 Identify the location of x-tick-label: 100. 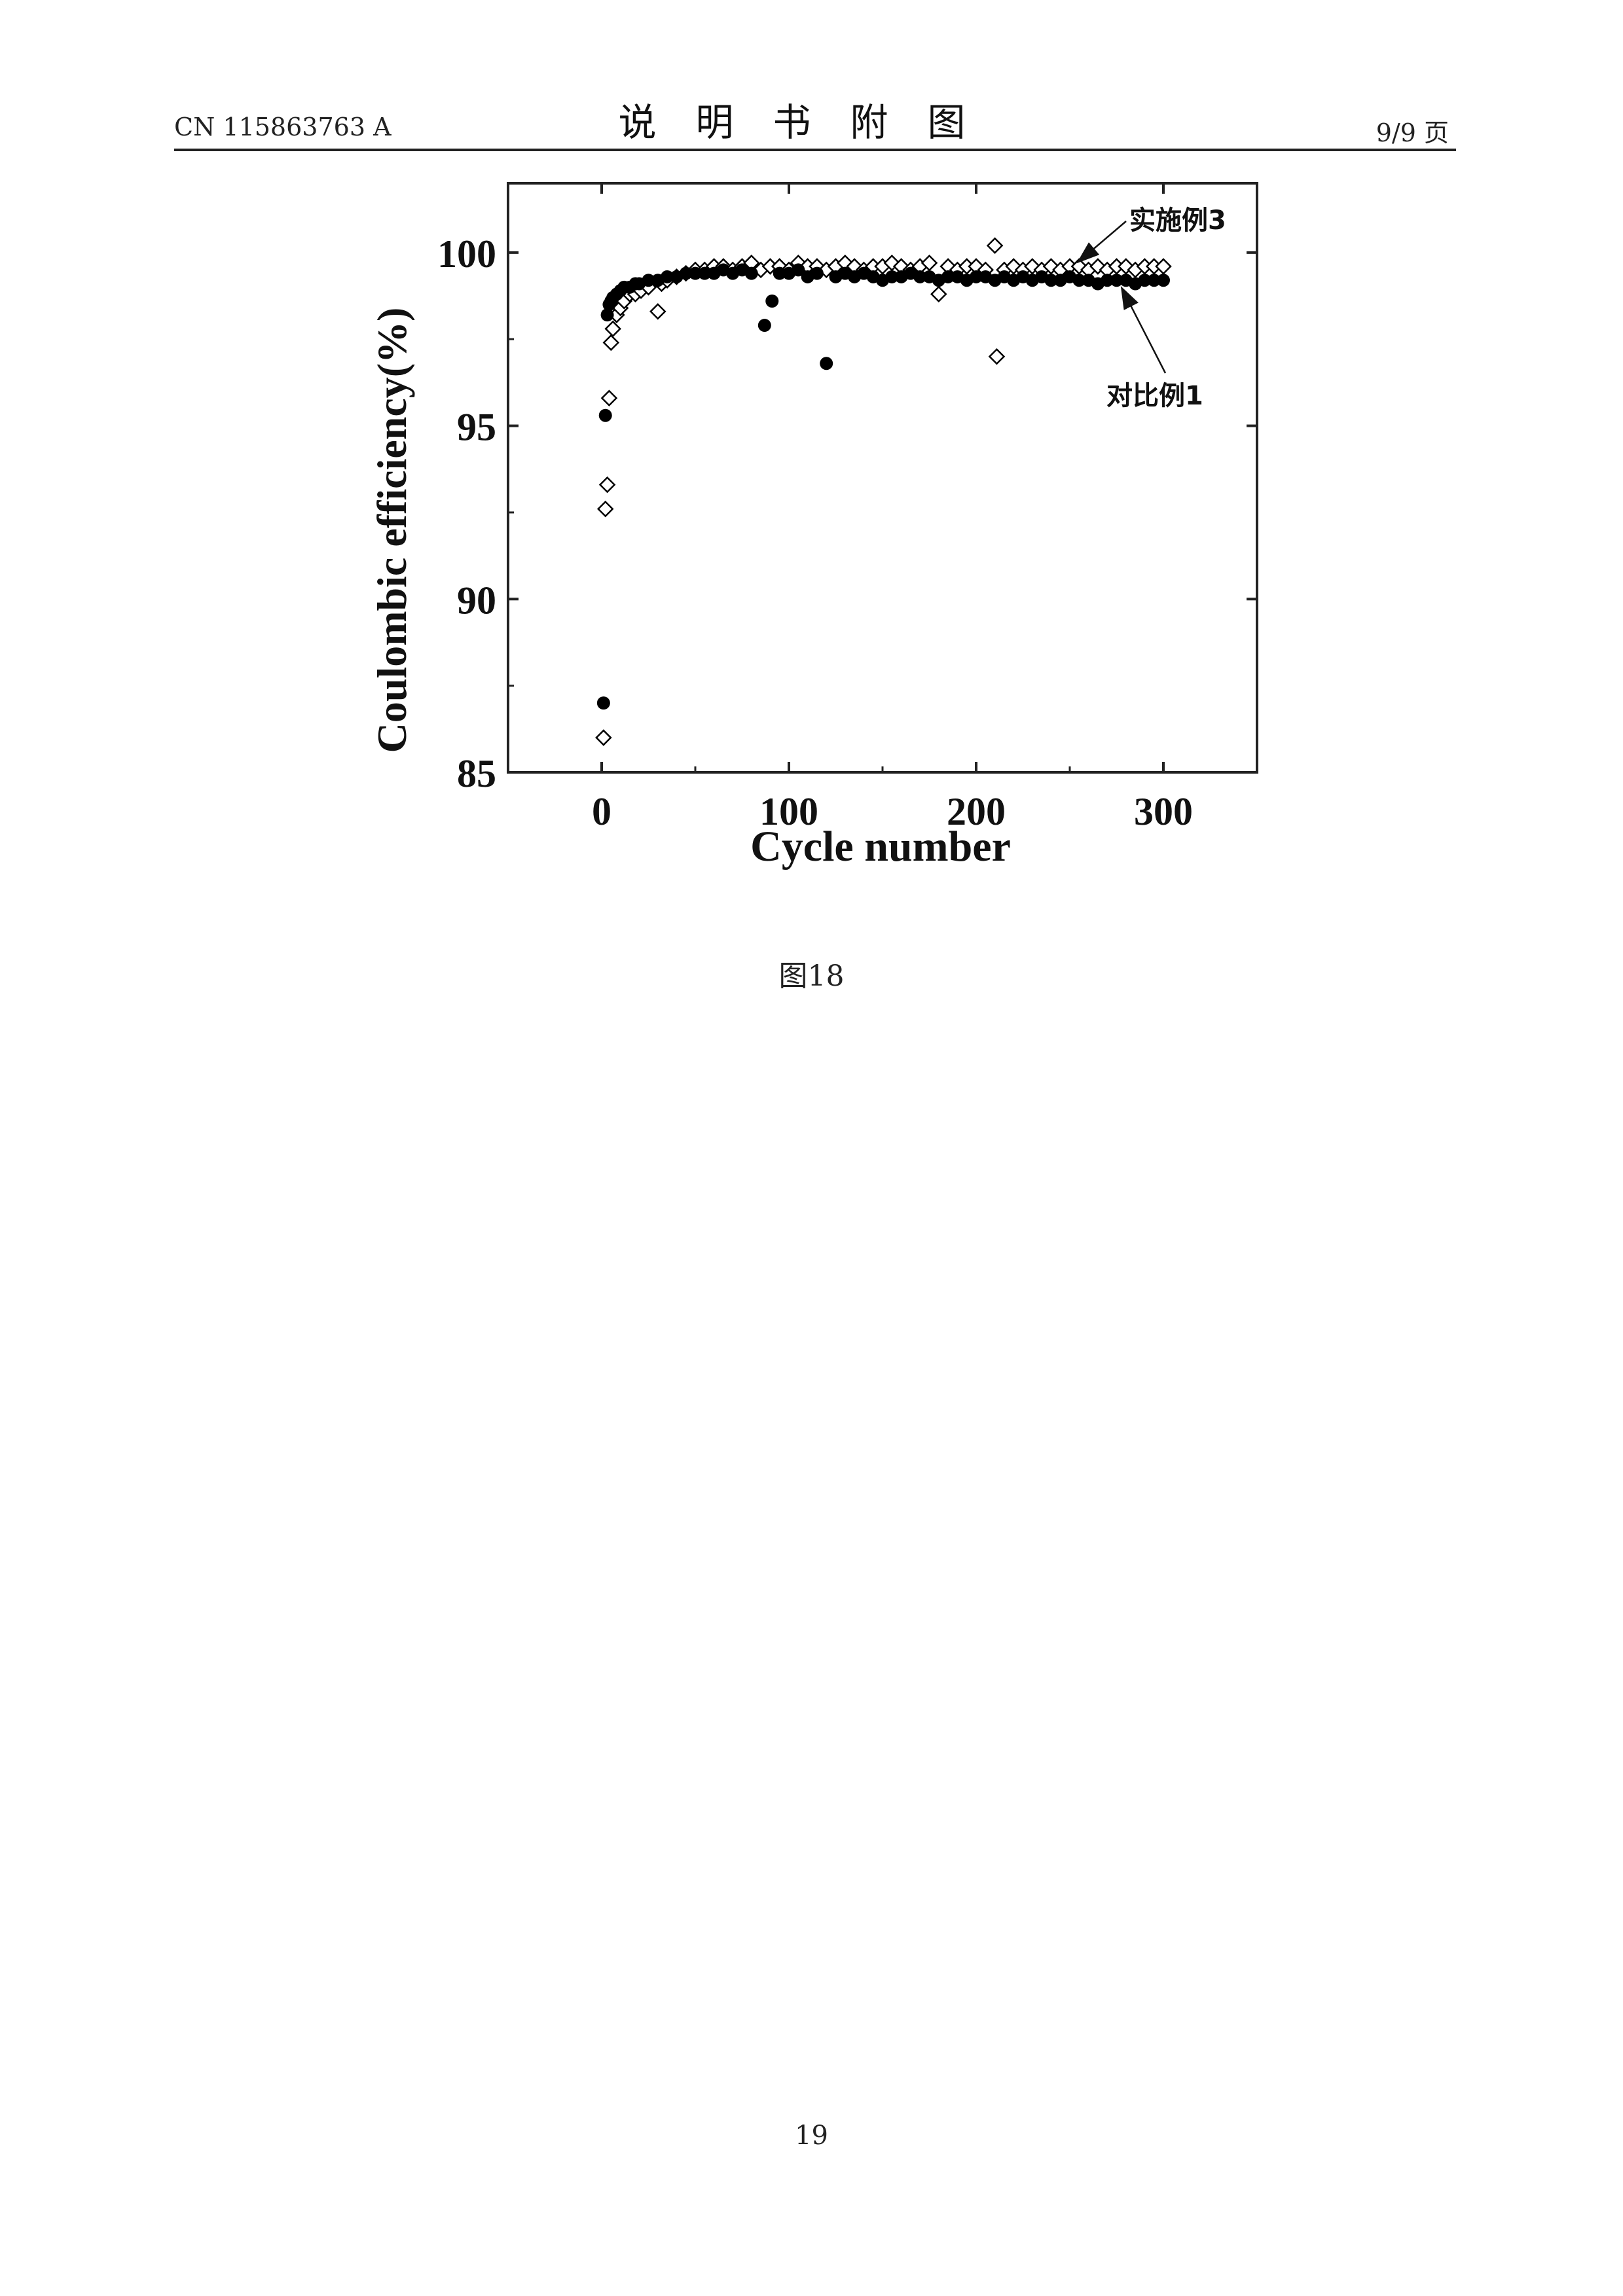
(788, 811).